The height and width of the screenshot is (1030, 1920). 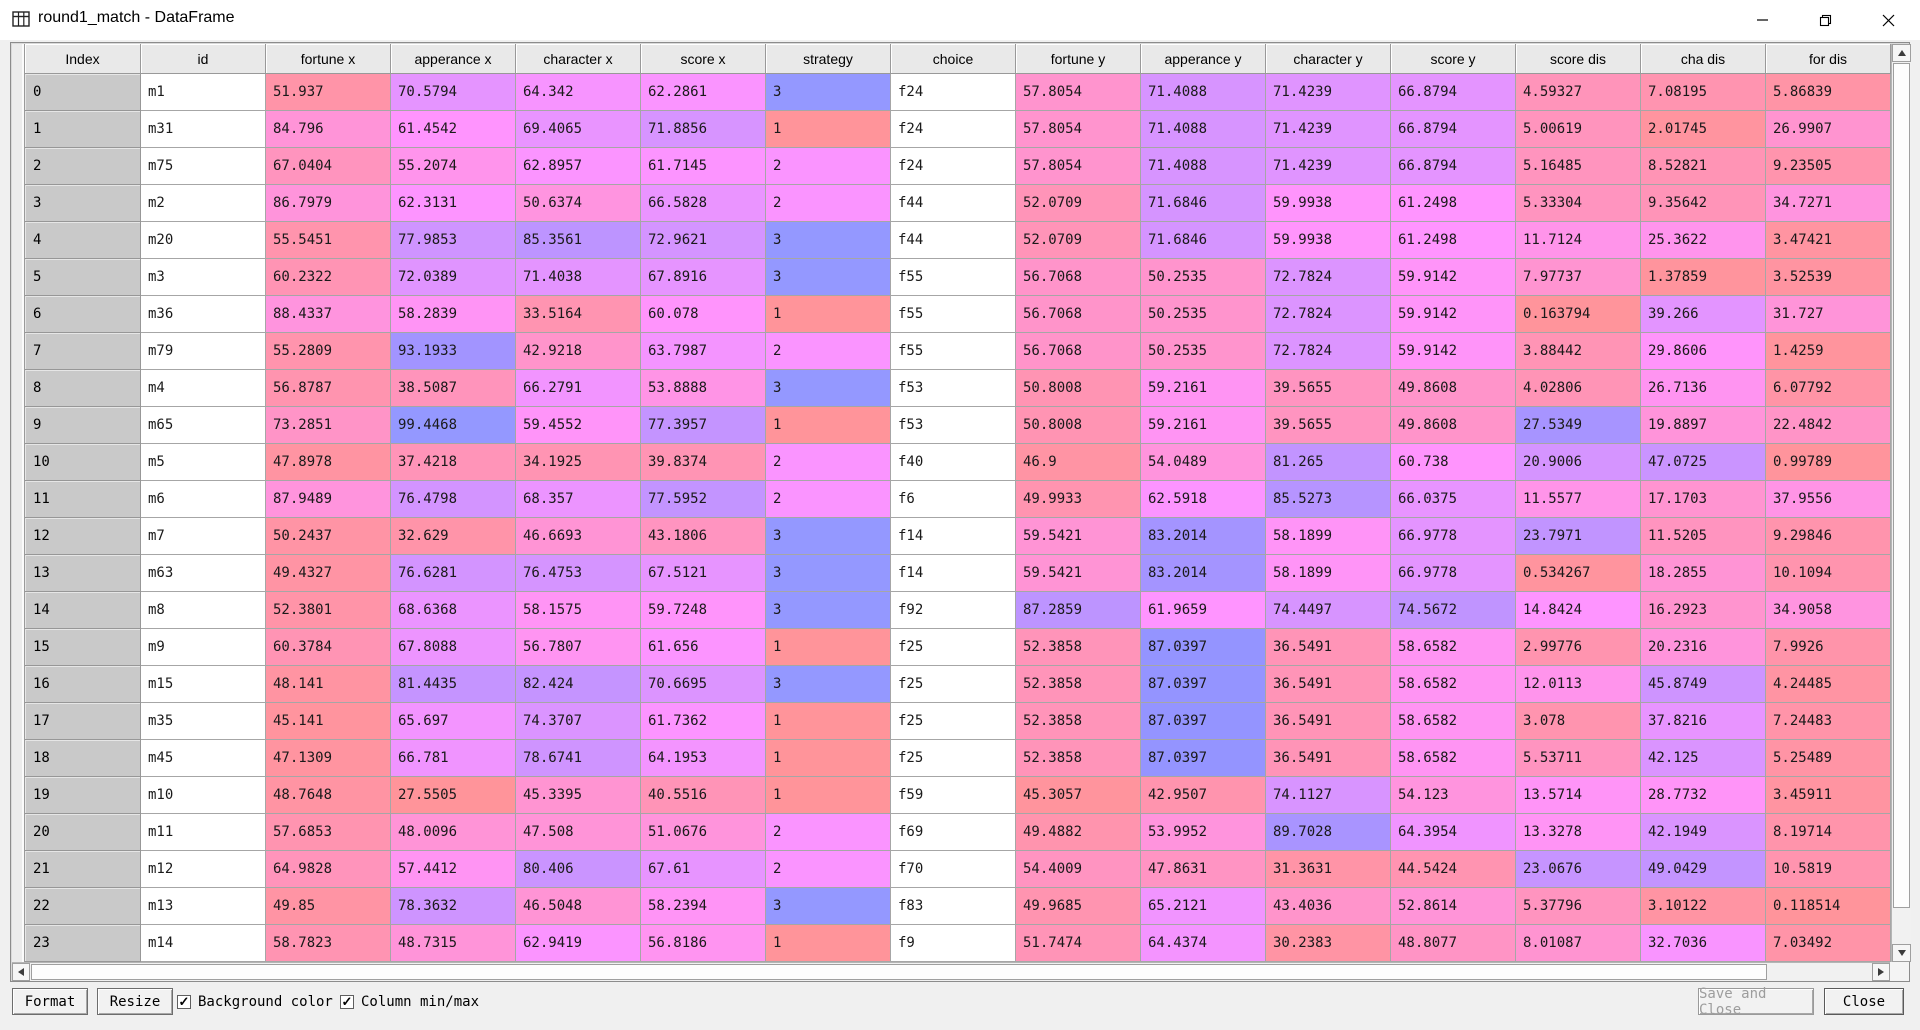 I want to click on data-cell: 27.5505, so click(x=453, y=795).